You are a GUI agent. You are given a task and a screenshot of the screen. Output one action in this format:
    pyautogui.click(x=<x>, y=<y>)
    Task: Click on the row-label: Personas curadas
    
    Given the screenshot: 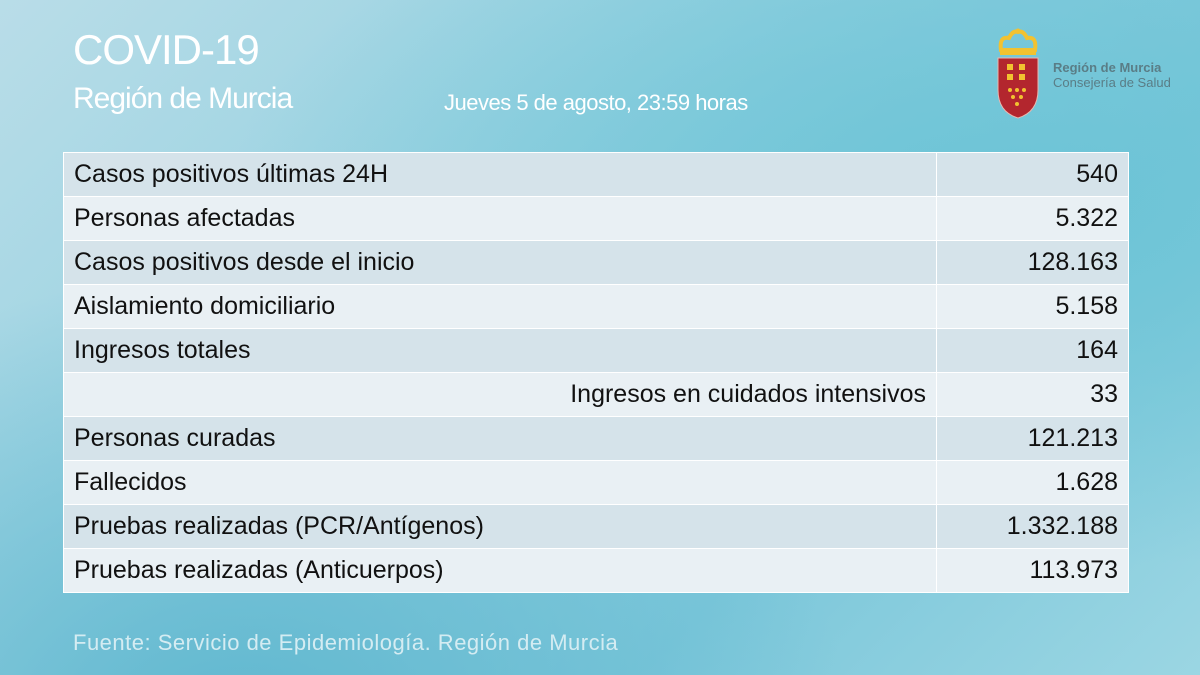 What is the action you would take?
    pyautogui.click(x=500, y=438)
    